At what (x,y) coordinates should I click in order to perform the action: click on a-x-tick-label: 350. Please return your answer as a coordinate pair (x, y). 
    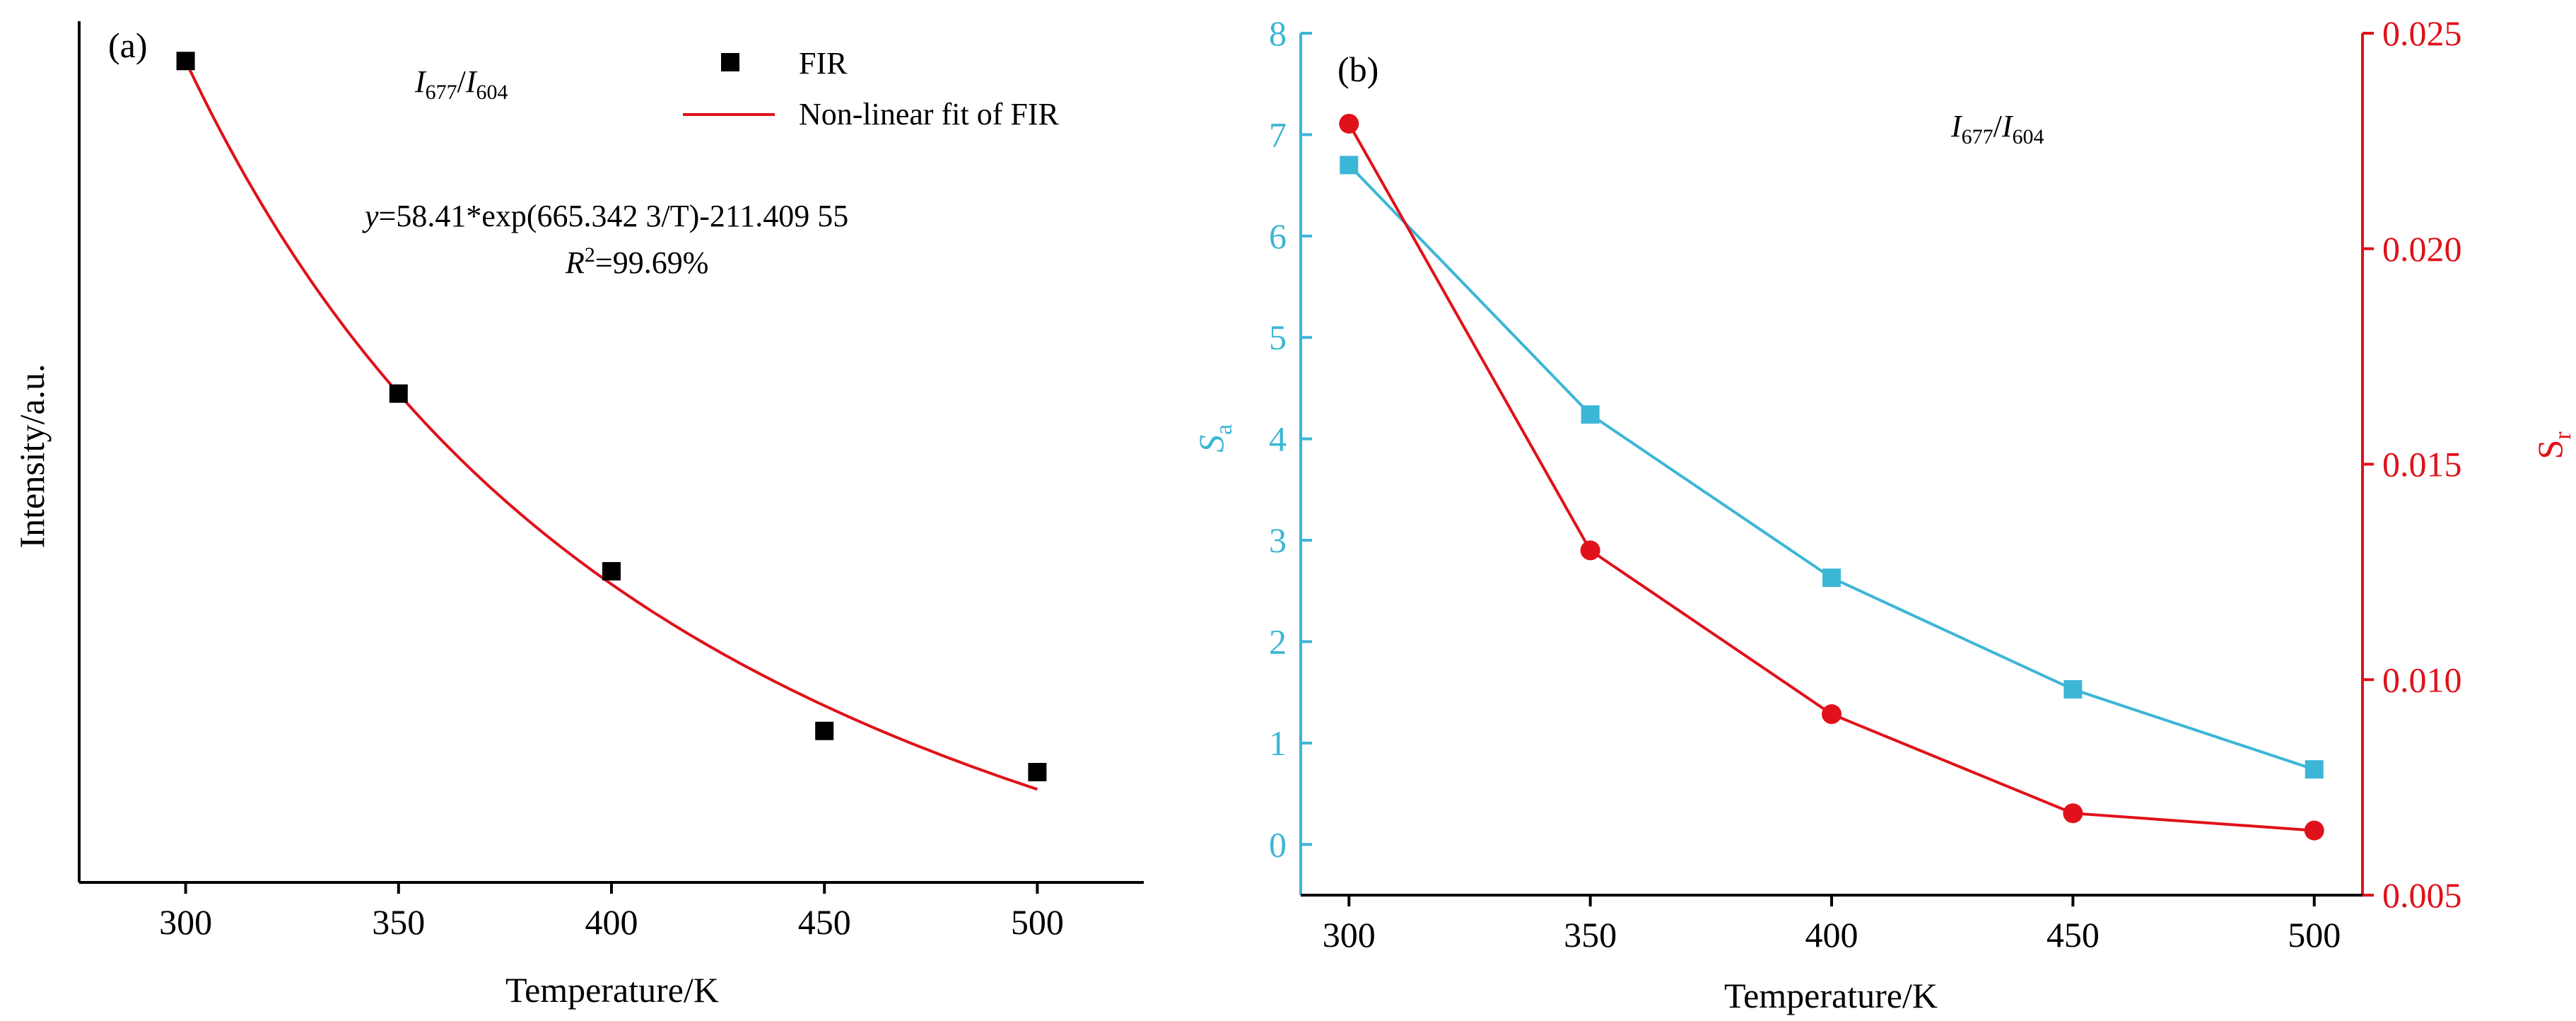
    Looking at the image, I should click on (399, 922).